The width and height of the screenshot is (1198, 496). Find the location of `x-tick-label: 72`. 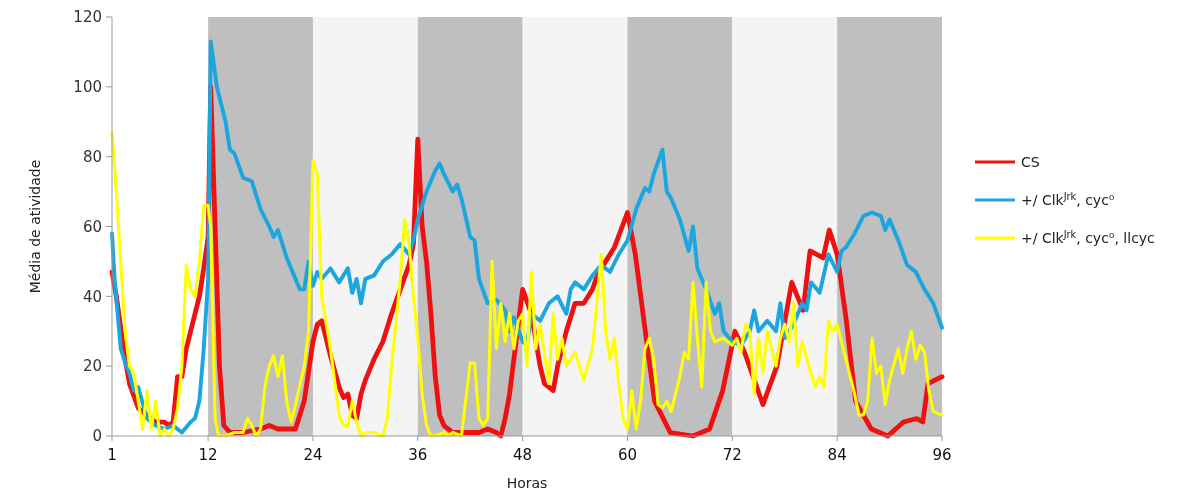

x-tick-label: 72 is located at coordinates (732, 455).